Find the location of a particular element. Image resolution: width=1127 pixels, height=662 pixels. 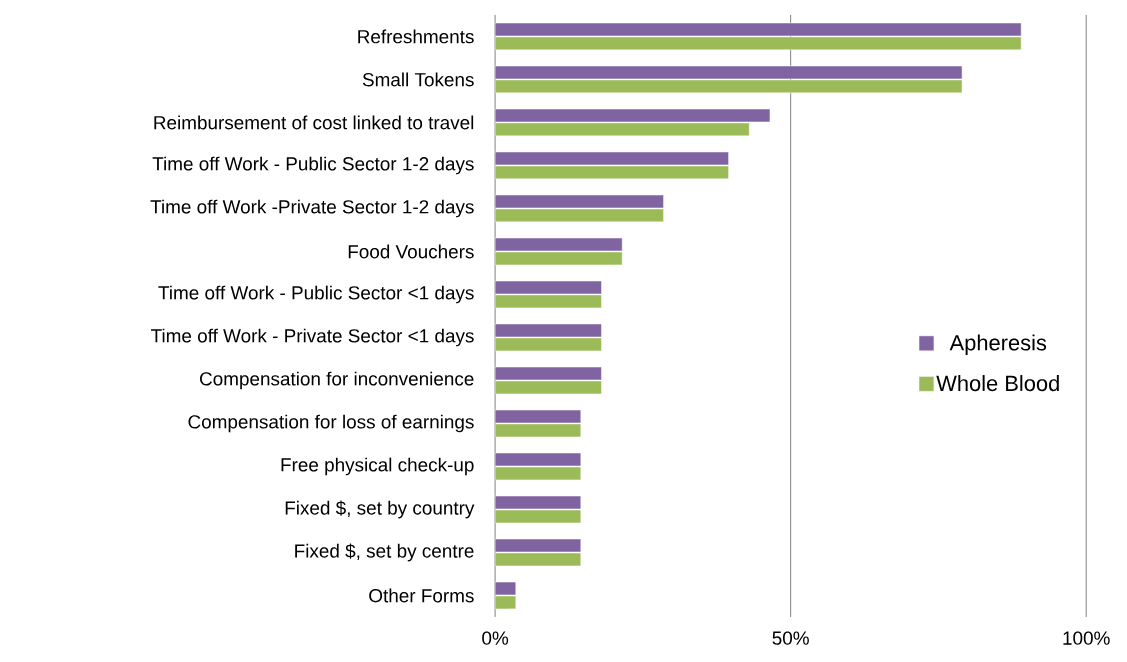

y-tick-label: Time off Work - Public Sector 1-2 days is located at coordinates (313, 165).